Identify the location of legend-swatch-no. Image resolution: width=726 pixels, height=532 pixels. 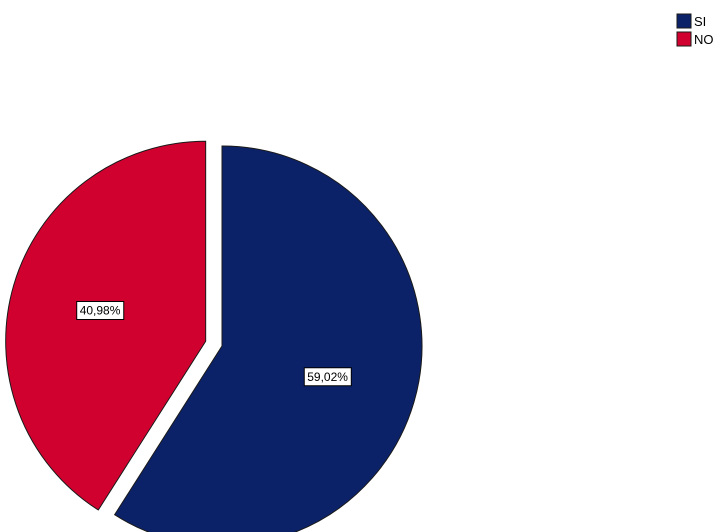
(684, 39).